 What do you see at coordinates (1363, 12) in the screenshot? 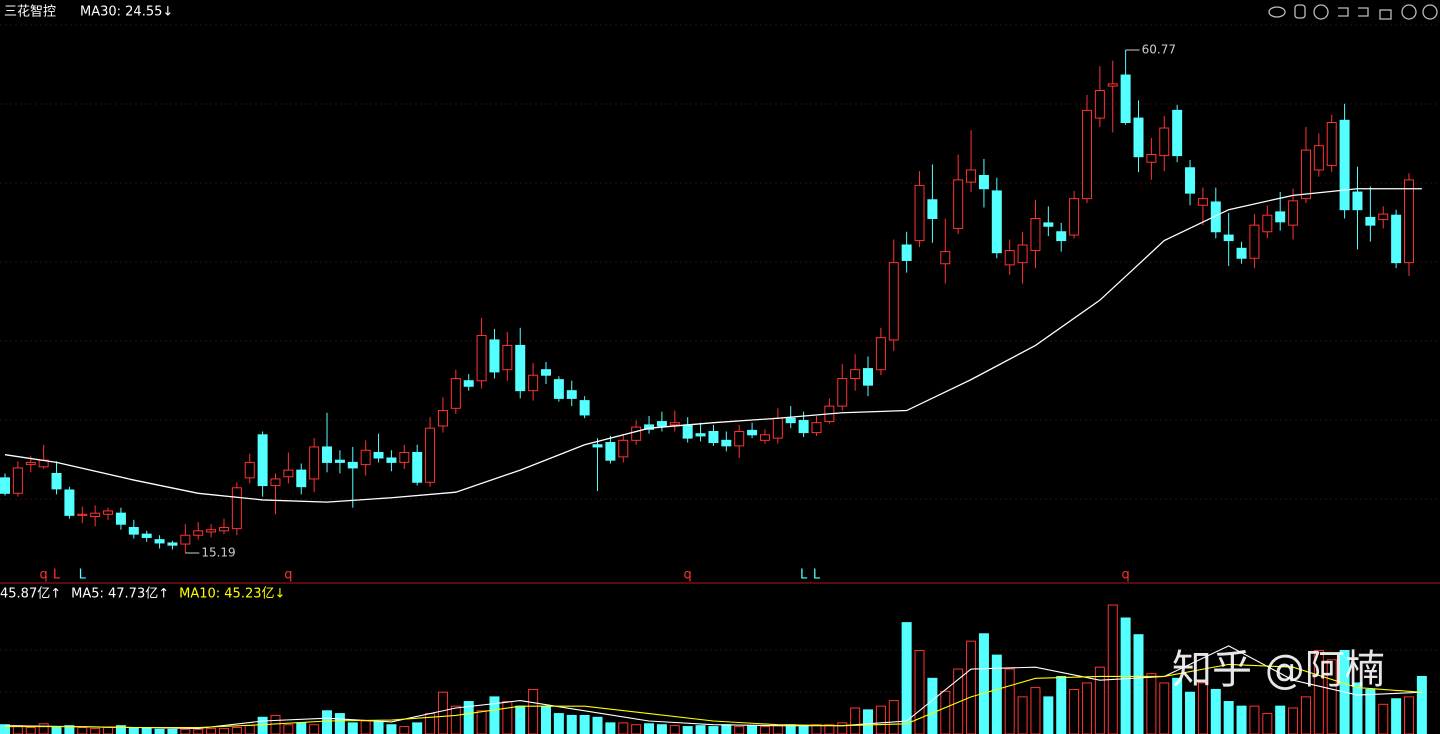
I see `redo-icon` at bounding box center [1363, 12].